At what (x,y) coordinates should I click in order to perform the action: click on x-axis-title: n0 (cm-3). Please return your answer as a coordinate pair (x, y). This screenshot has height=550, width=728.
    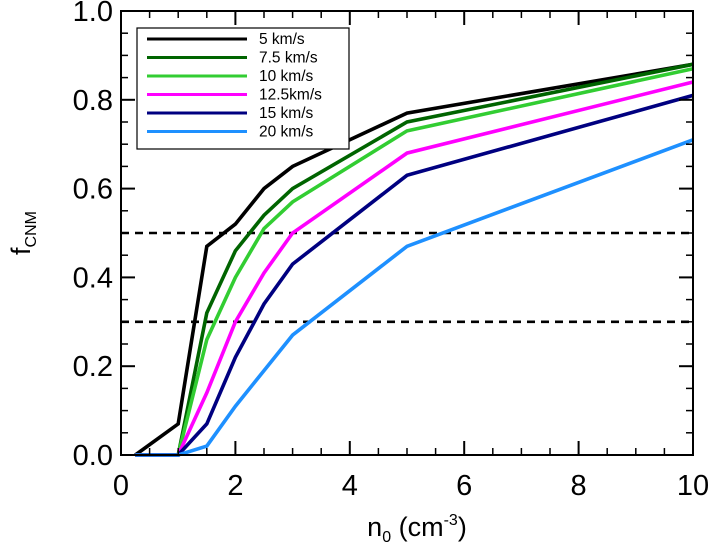
    Looking at the image, I should click on (417, 529).